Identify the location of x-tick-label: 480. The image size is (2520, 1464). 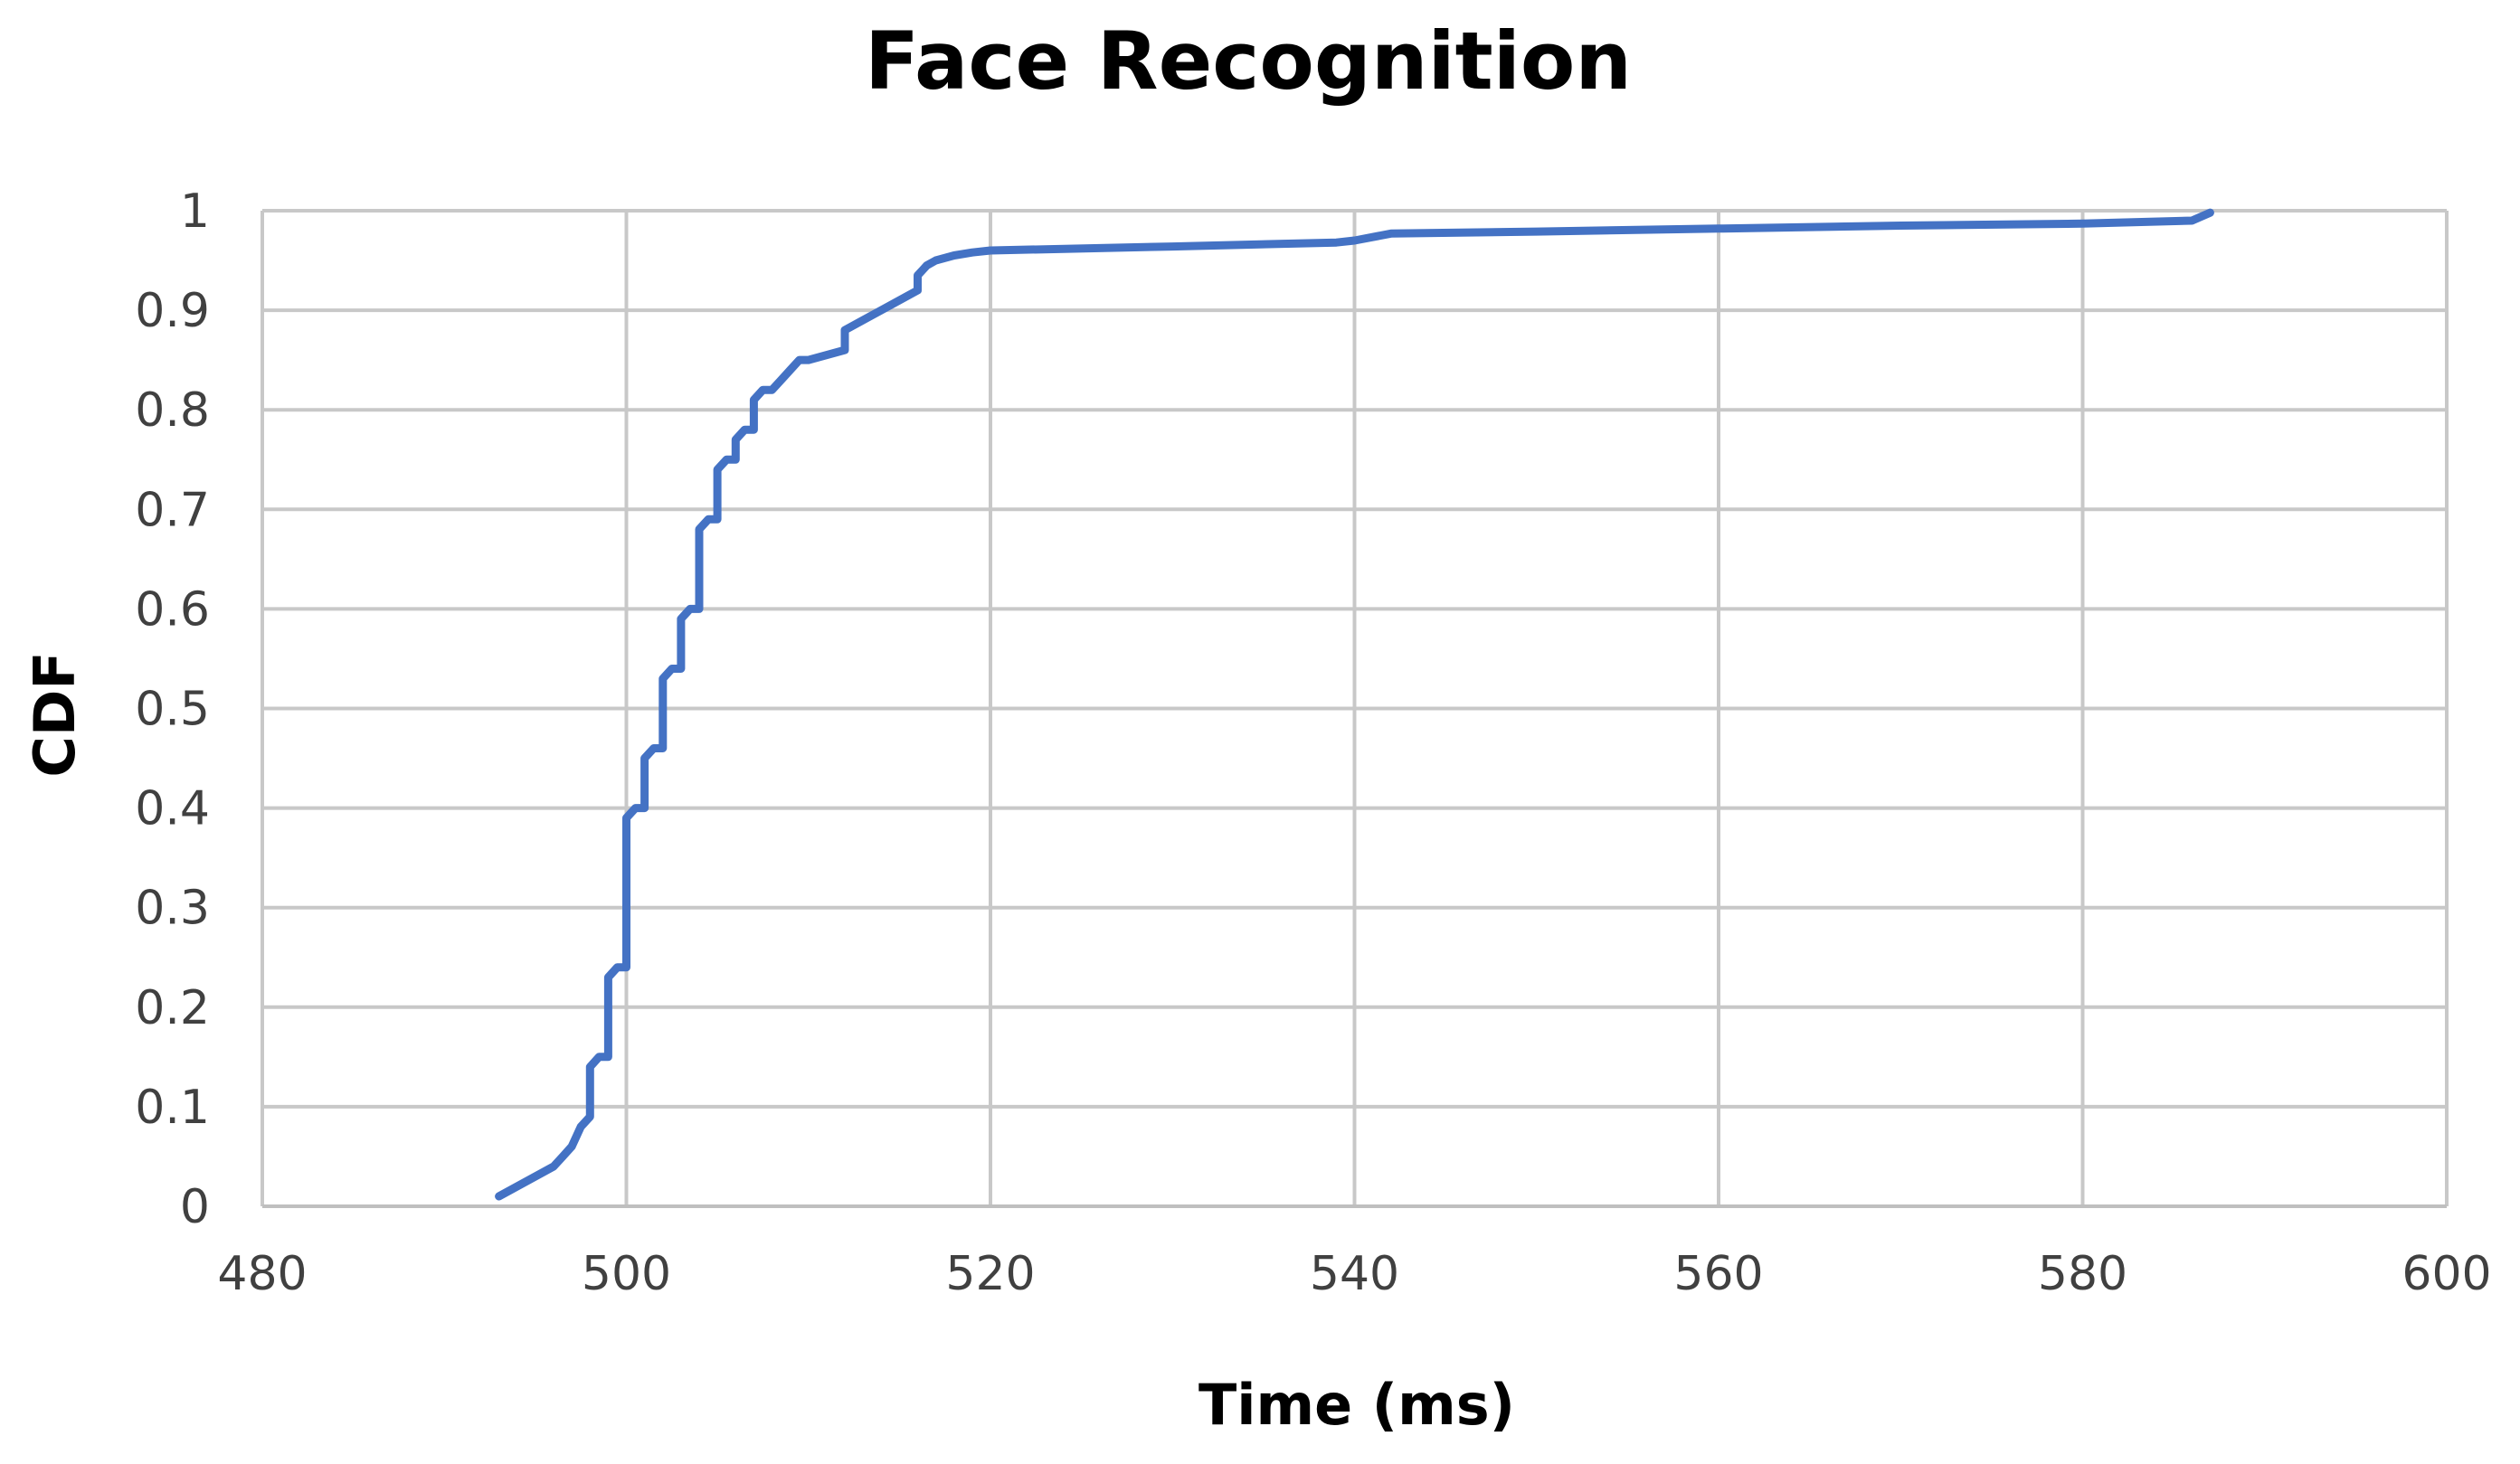
(262, 1274).